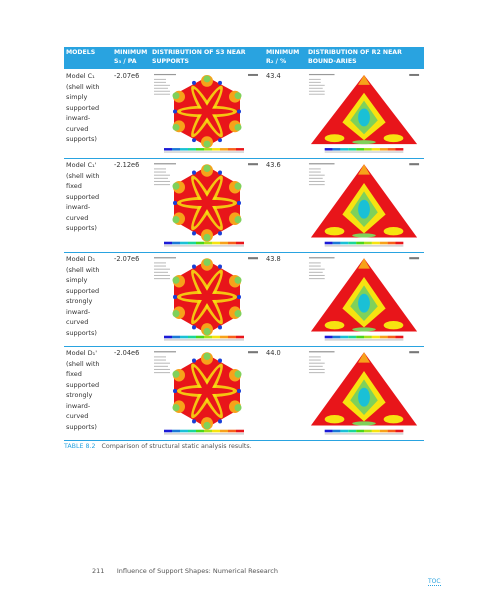  I want to click on column-header: DISTRIBUTION OF R2 NEAR BOUND-ARIES, so click(365, 57).